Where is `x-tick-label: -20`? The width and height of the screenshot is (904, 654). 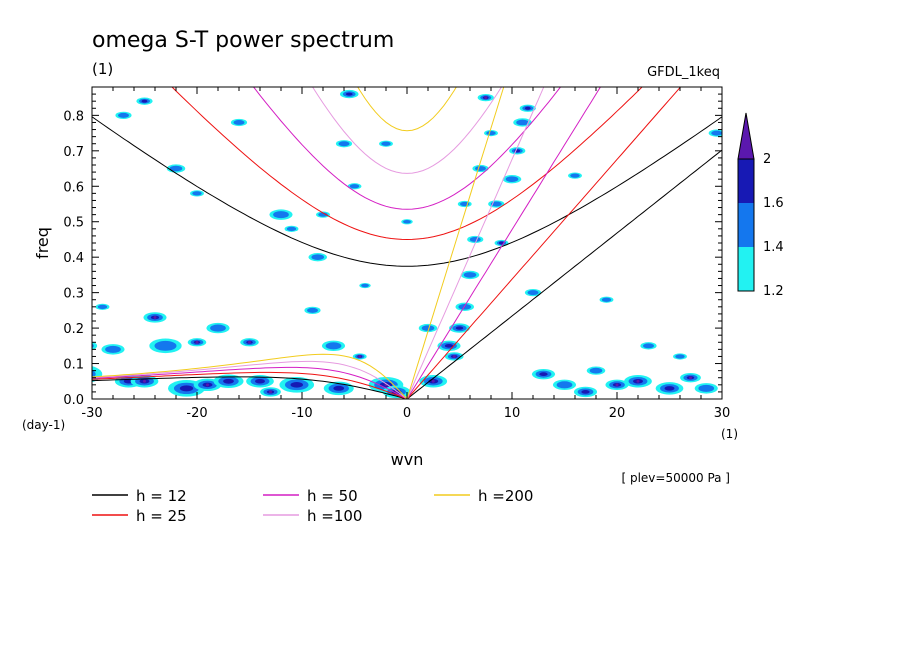 x-tick-label: -20 is located at coordinates (196, 413).